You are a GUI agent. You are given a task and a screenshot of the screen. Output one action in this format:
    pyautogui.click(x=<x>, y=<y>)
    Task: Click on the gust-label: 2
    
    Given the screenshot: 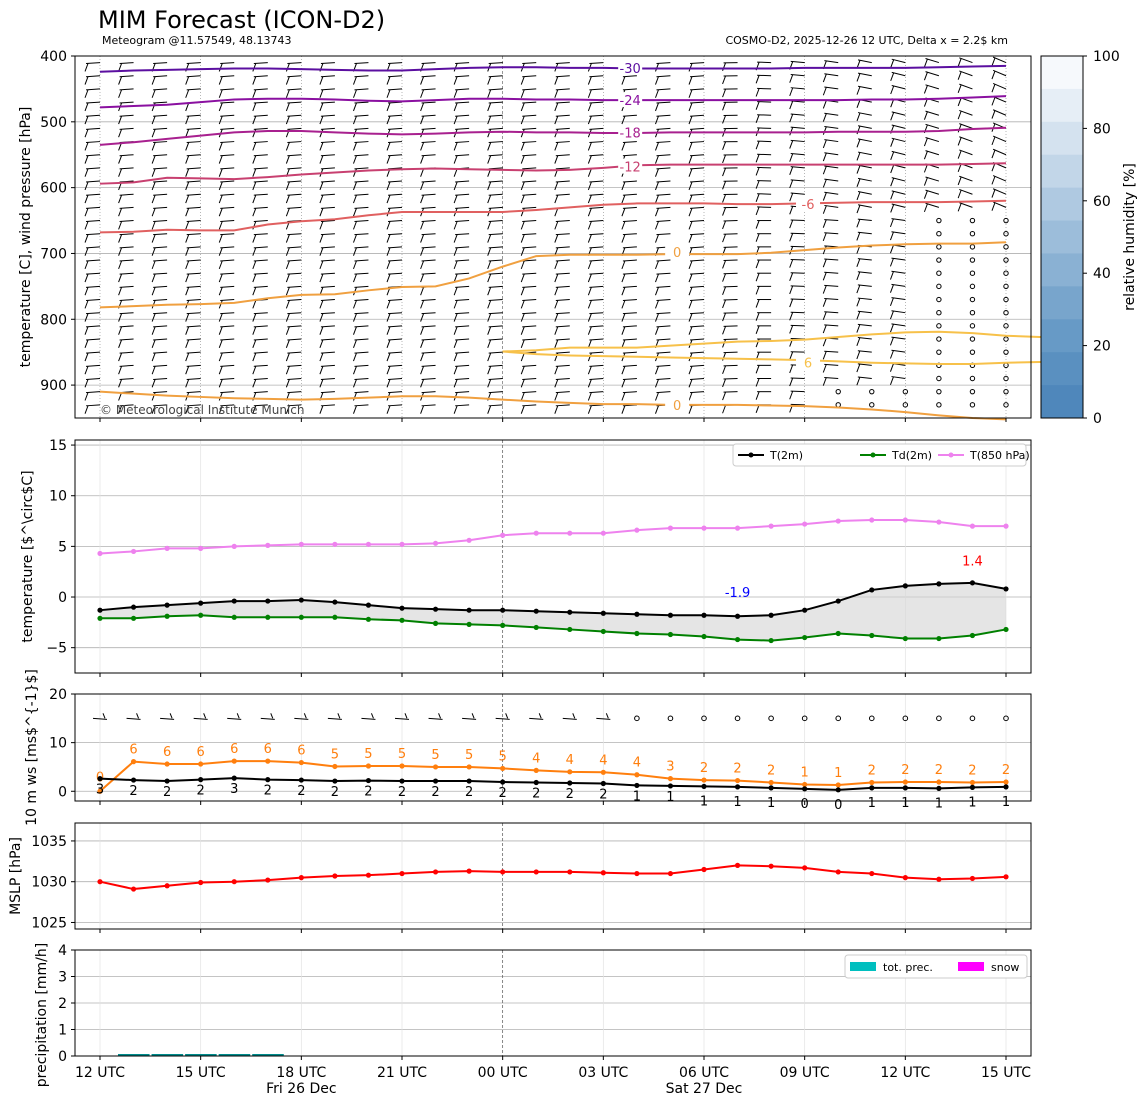 What is the action you would take?
    pyautogui.click(x=737, y=769)
    